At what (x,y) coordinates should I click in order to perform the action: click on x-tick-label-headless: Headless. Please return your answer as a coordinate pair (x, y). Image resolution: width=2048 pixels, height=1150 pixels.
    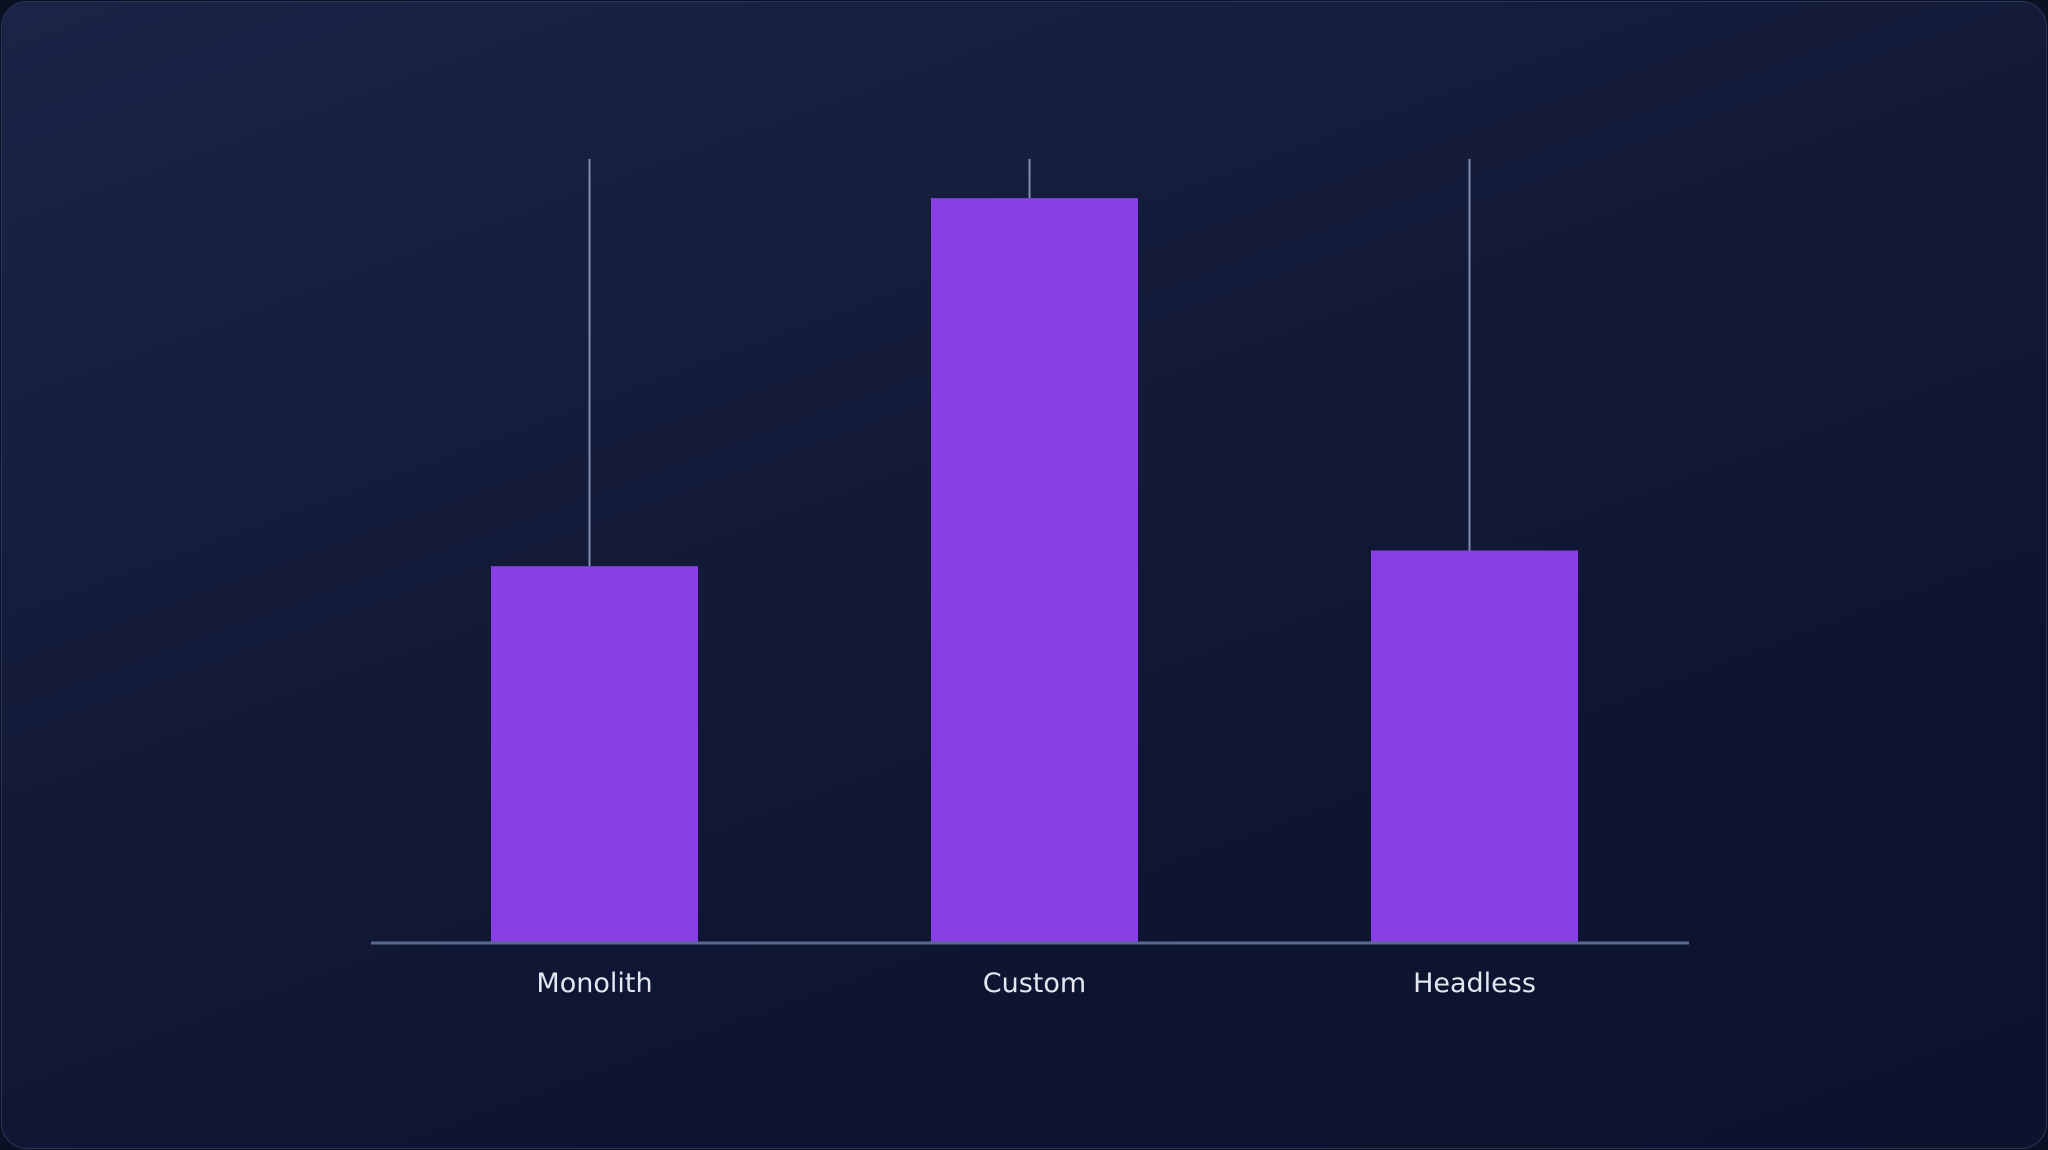
    Looking at the image, I should click on (1474, 983).